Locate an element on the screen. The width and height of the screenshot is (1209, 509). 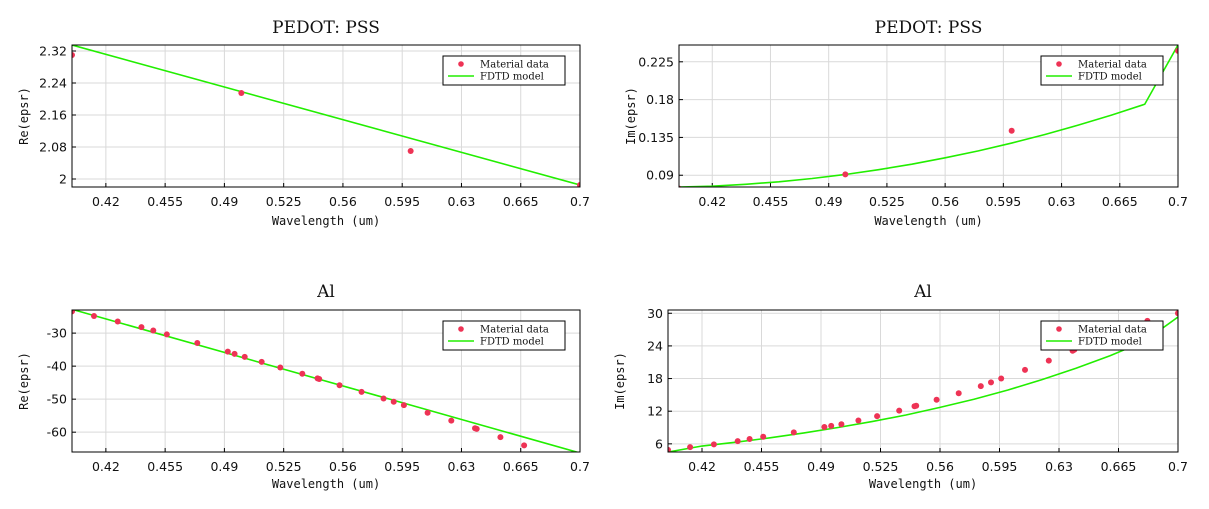
y-axis-label: Im(epsr) is located at coordinates (631, 116).